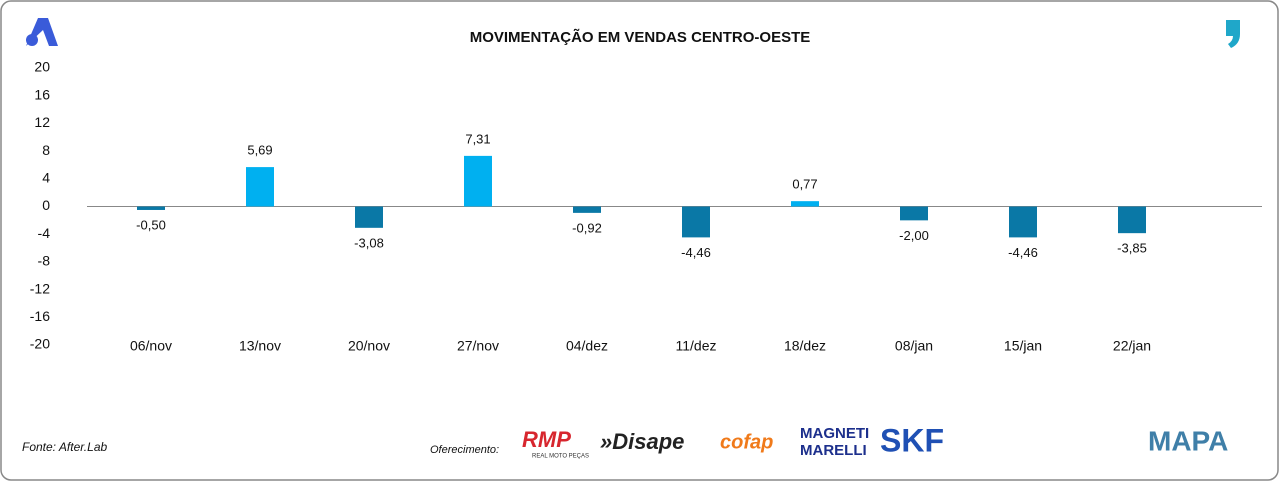  What do you see at coordinates (44, 261) in the screenshot?
I see `y-tick-label: -8` at bounding box center [44, 261].